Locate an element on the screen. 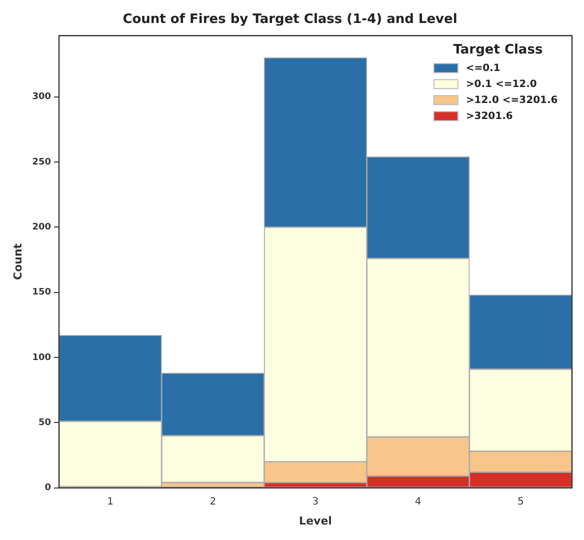  legend-label: >12.0 <=3201.6 is located at coordinates (512, 100).